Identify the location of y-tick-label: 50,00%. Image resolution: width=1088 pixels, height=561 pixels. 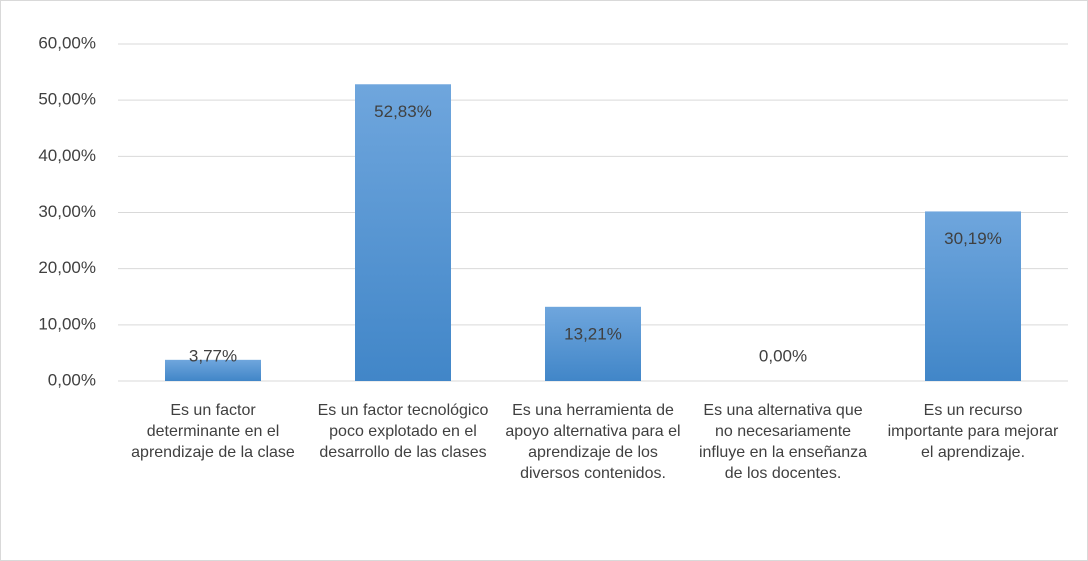
(67, 99).